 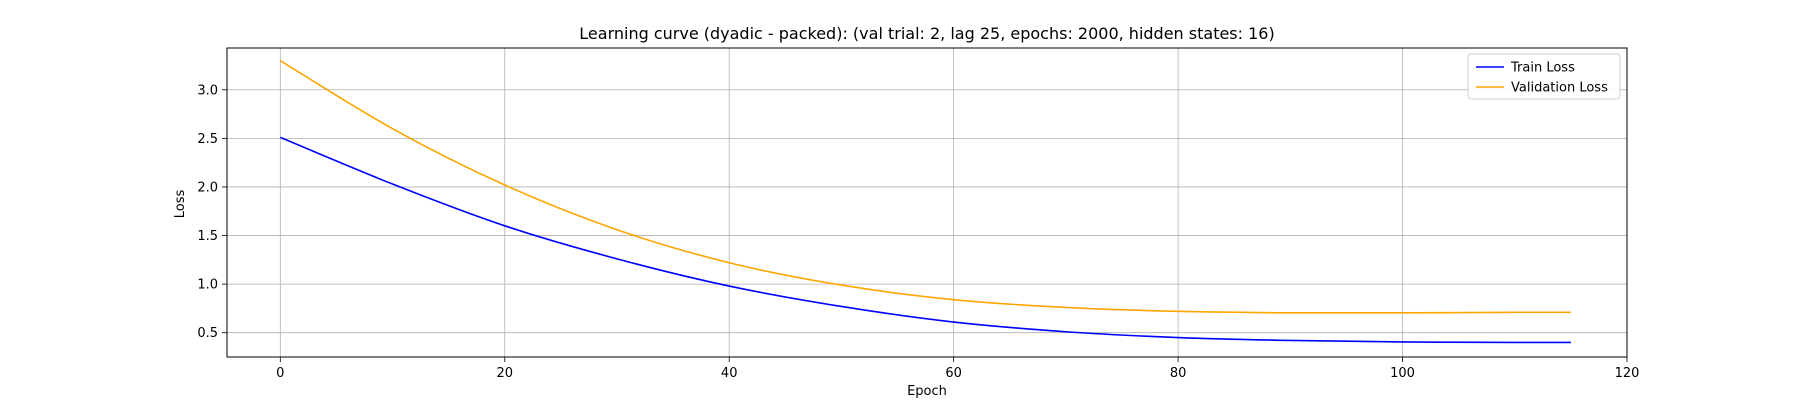 What do you see at coordinates (1402, 373) in the screenshot?
I see `x-tick-label: 100` at bounding box center [1402, 373].